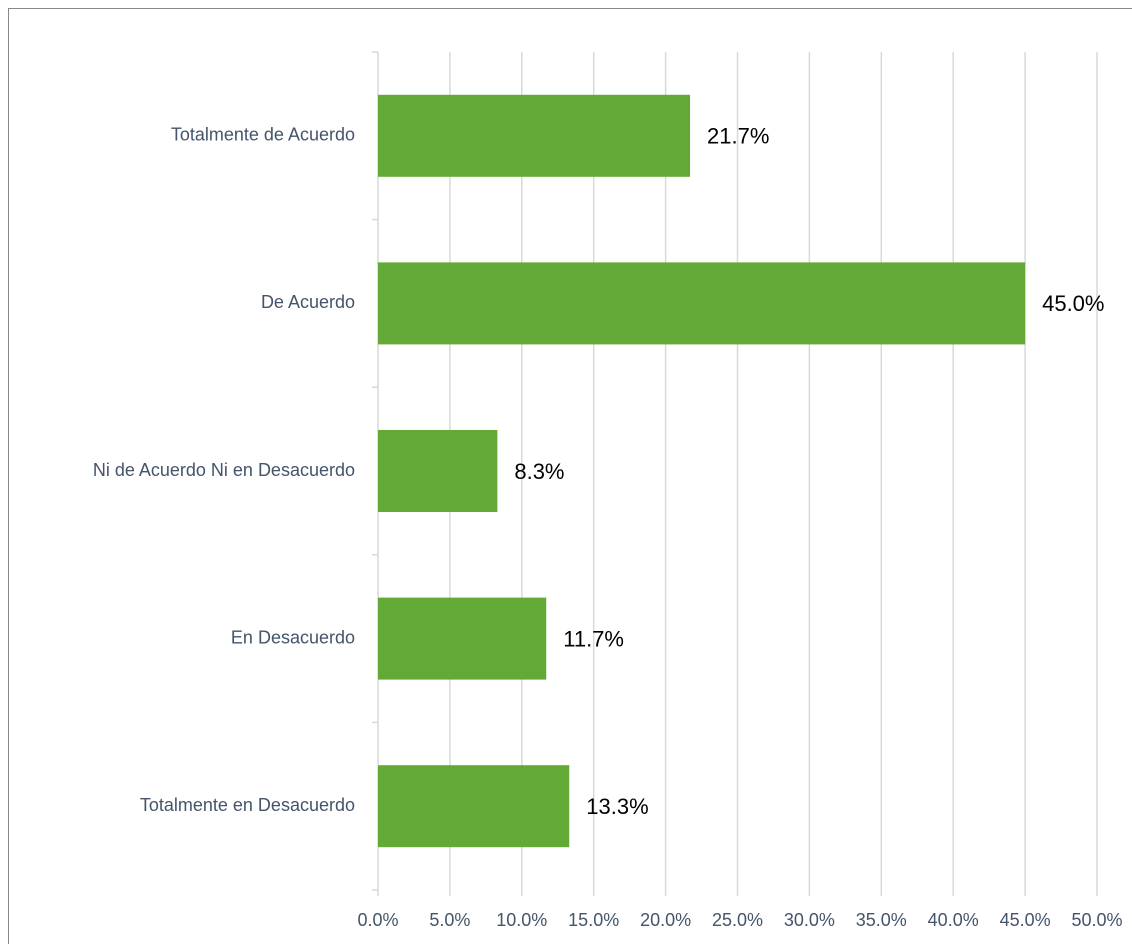 This screenshot has width=1132, height=944. What do you see at coordinates (263, 135) in the screenshot?
I see `y-tick-label: Totalmente de Acuerdo` at bounding box center [263, 135].